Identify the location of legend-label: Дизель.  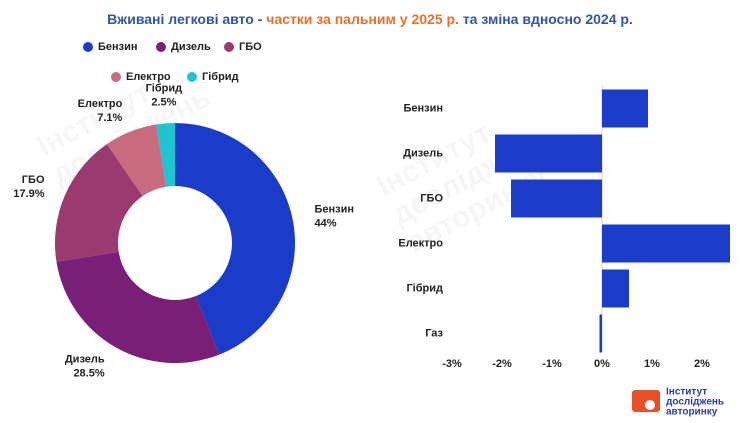
(191, 47).